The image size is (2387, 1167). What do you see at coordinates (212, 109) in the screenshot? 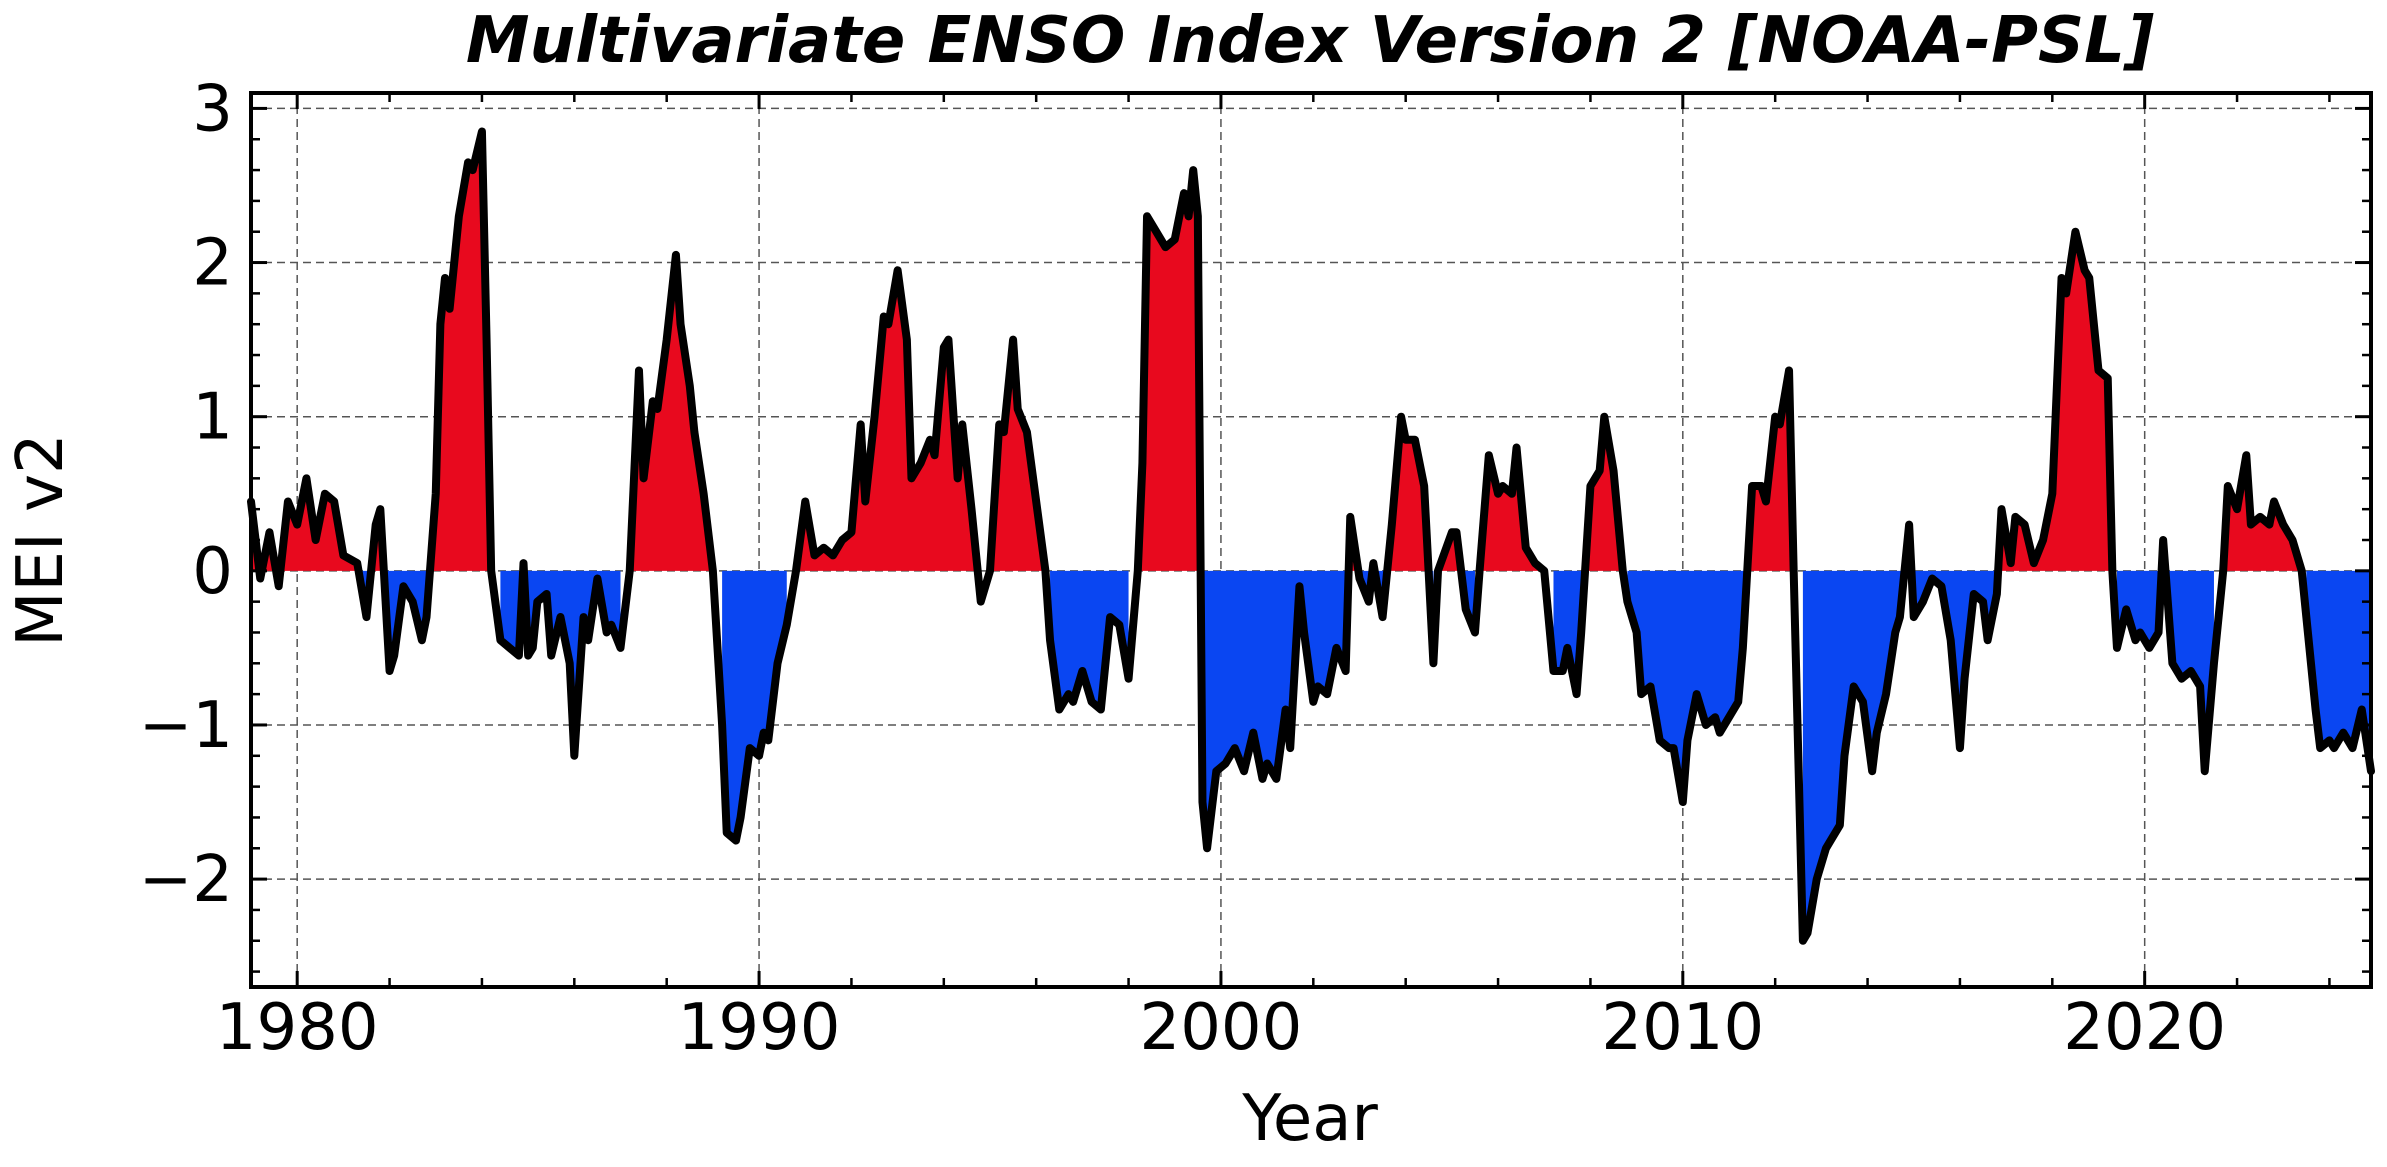
I see `y-tick-label: 3` at bounding box center [212, 109].